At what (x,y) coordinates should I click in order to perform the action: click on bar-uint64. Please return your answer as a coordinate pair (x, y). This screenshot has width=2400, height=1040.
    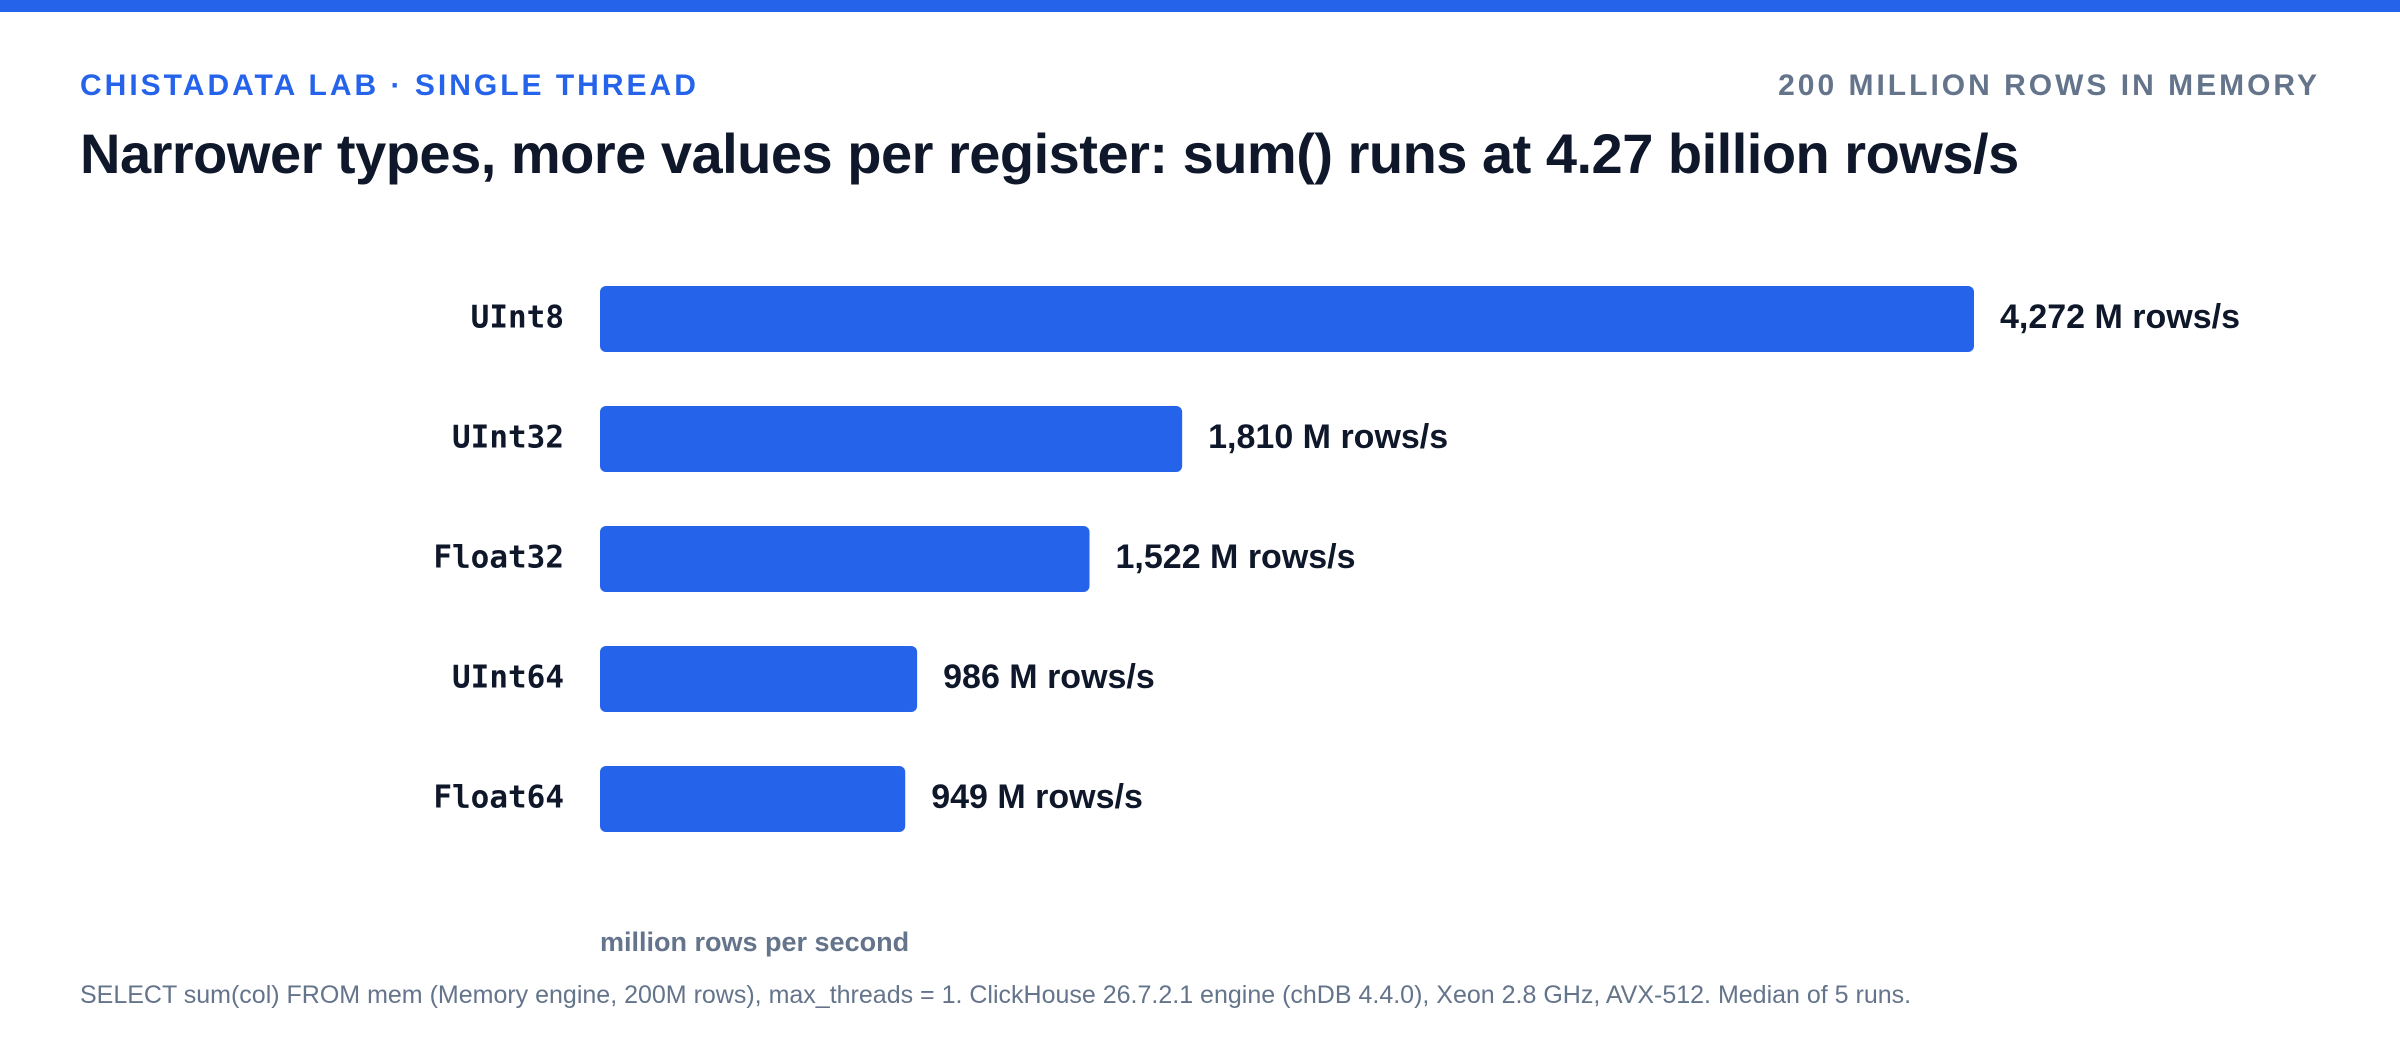
    Looking at the image, I should click on (759, 679).